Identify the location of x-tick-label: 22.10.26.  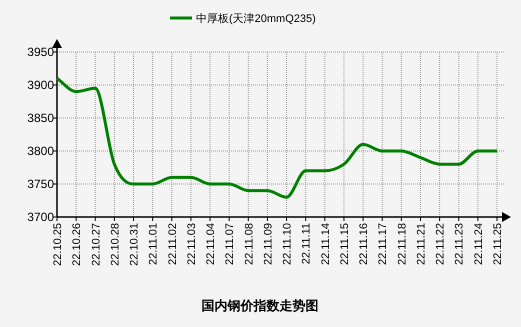
(77, 244).